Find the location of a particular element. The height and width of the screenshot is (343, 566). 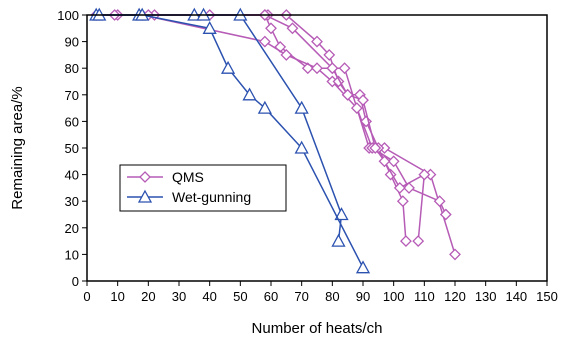

x-tick-label: 90 is located at coordinates (363, 296).